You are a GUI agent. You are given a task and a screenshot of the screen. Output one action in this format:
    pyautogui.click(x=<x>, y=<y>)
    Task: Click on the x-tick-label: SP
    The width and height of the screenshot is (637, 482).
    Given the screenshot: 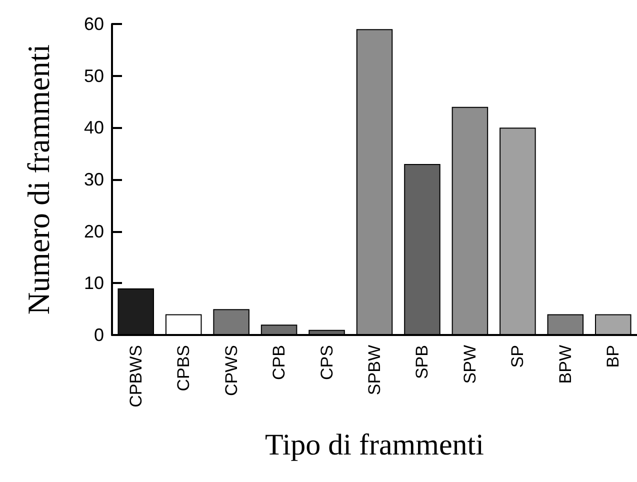 What is the action you would take?
    pyautogui.click(x=518, y=356)
    